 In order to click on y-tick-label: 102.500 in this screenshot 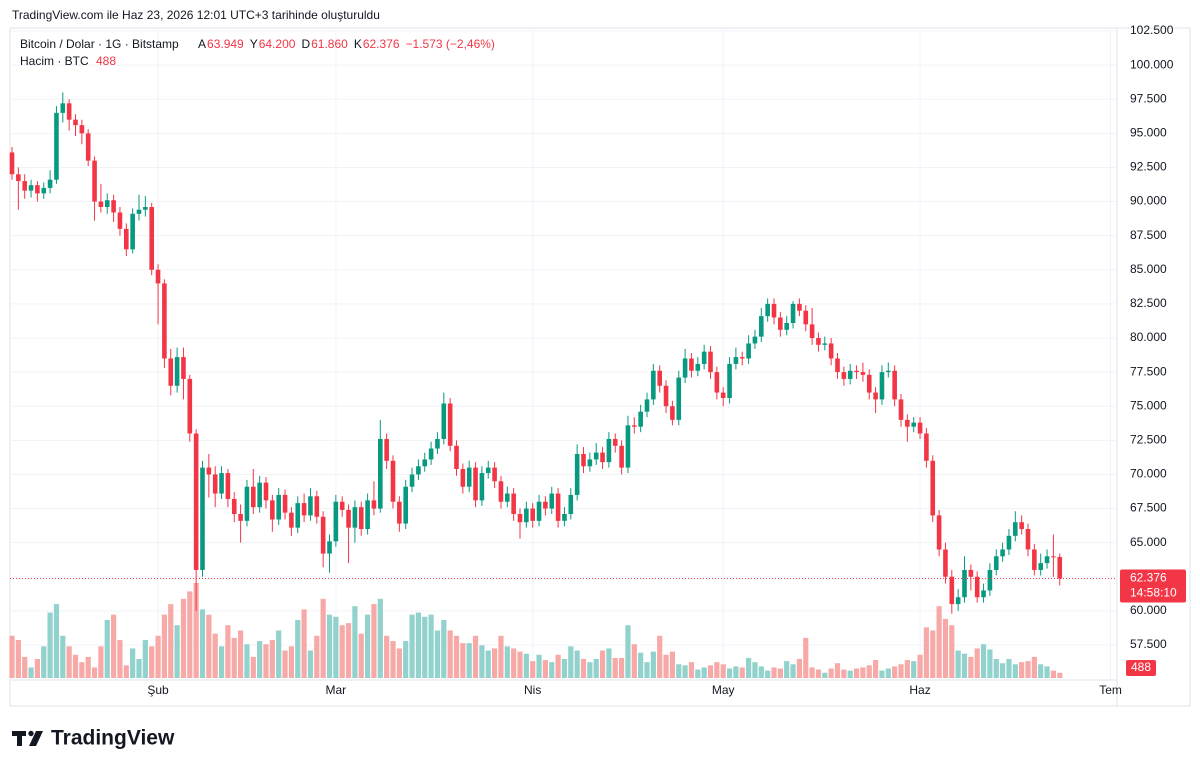, I will do `click(1152, 30)`.